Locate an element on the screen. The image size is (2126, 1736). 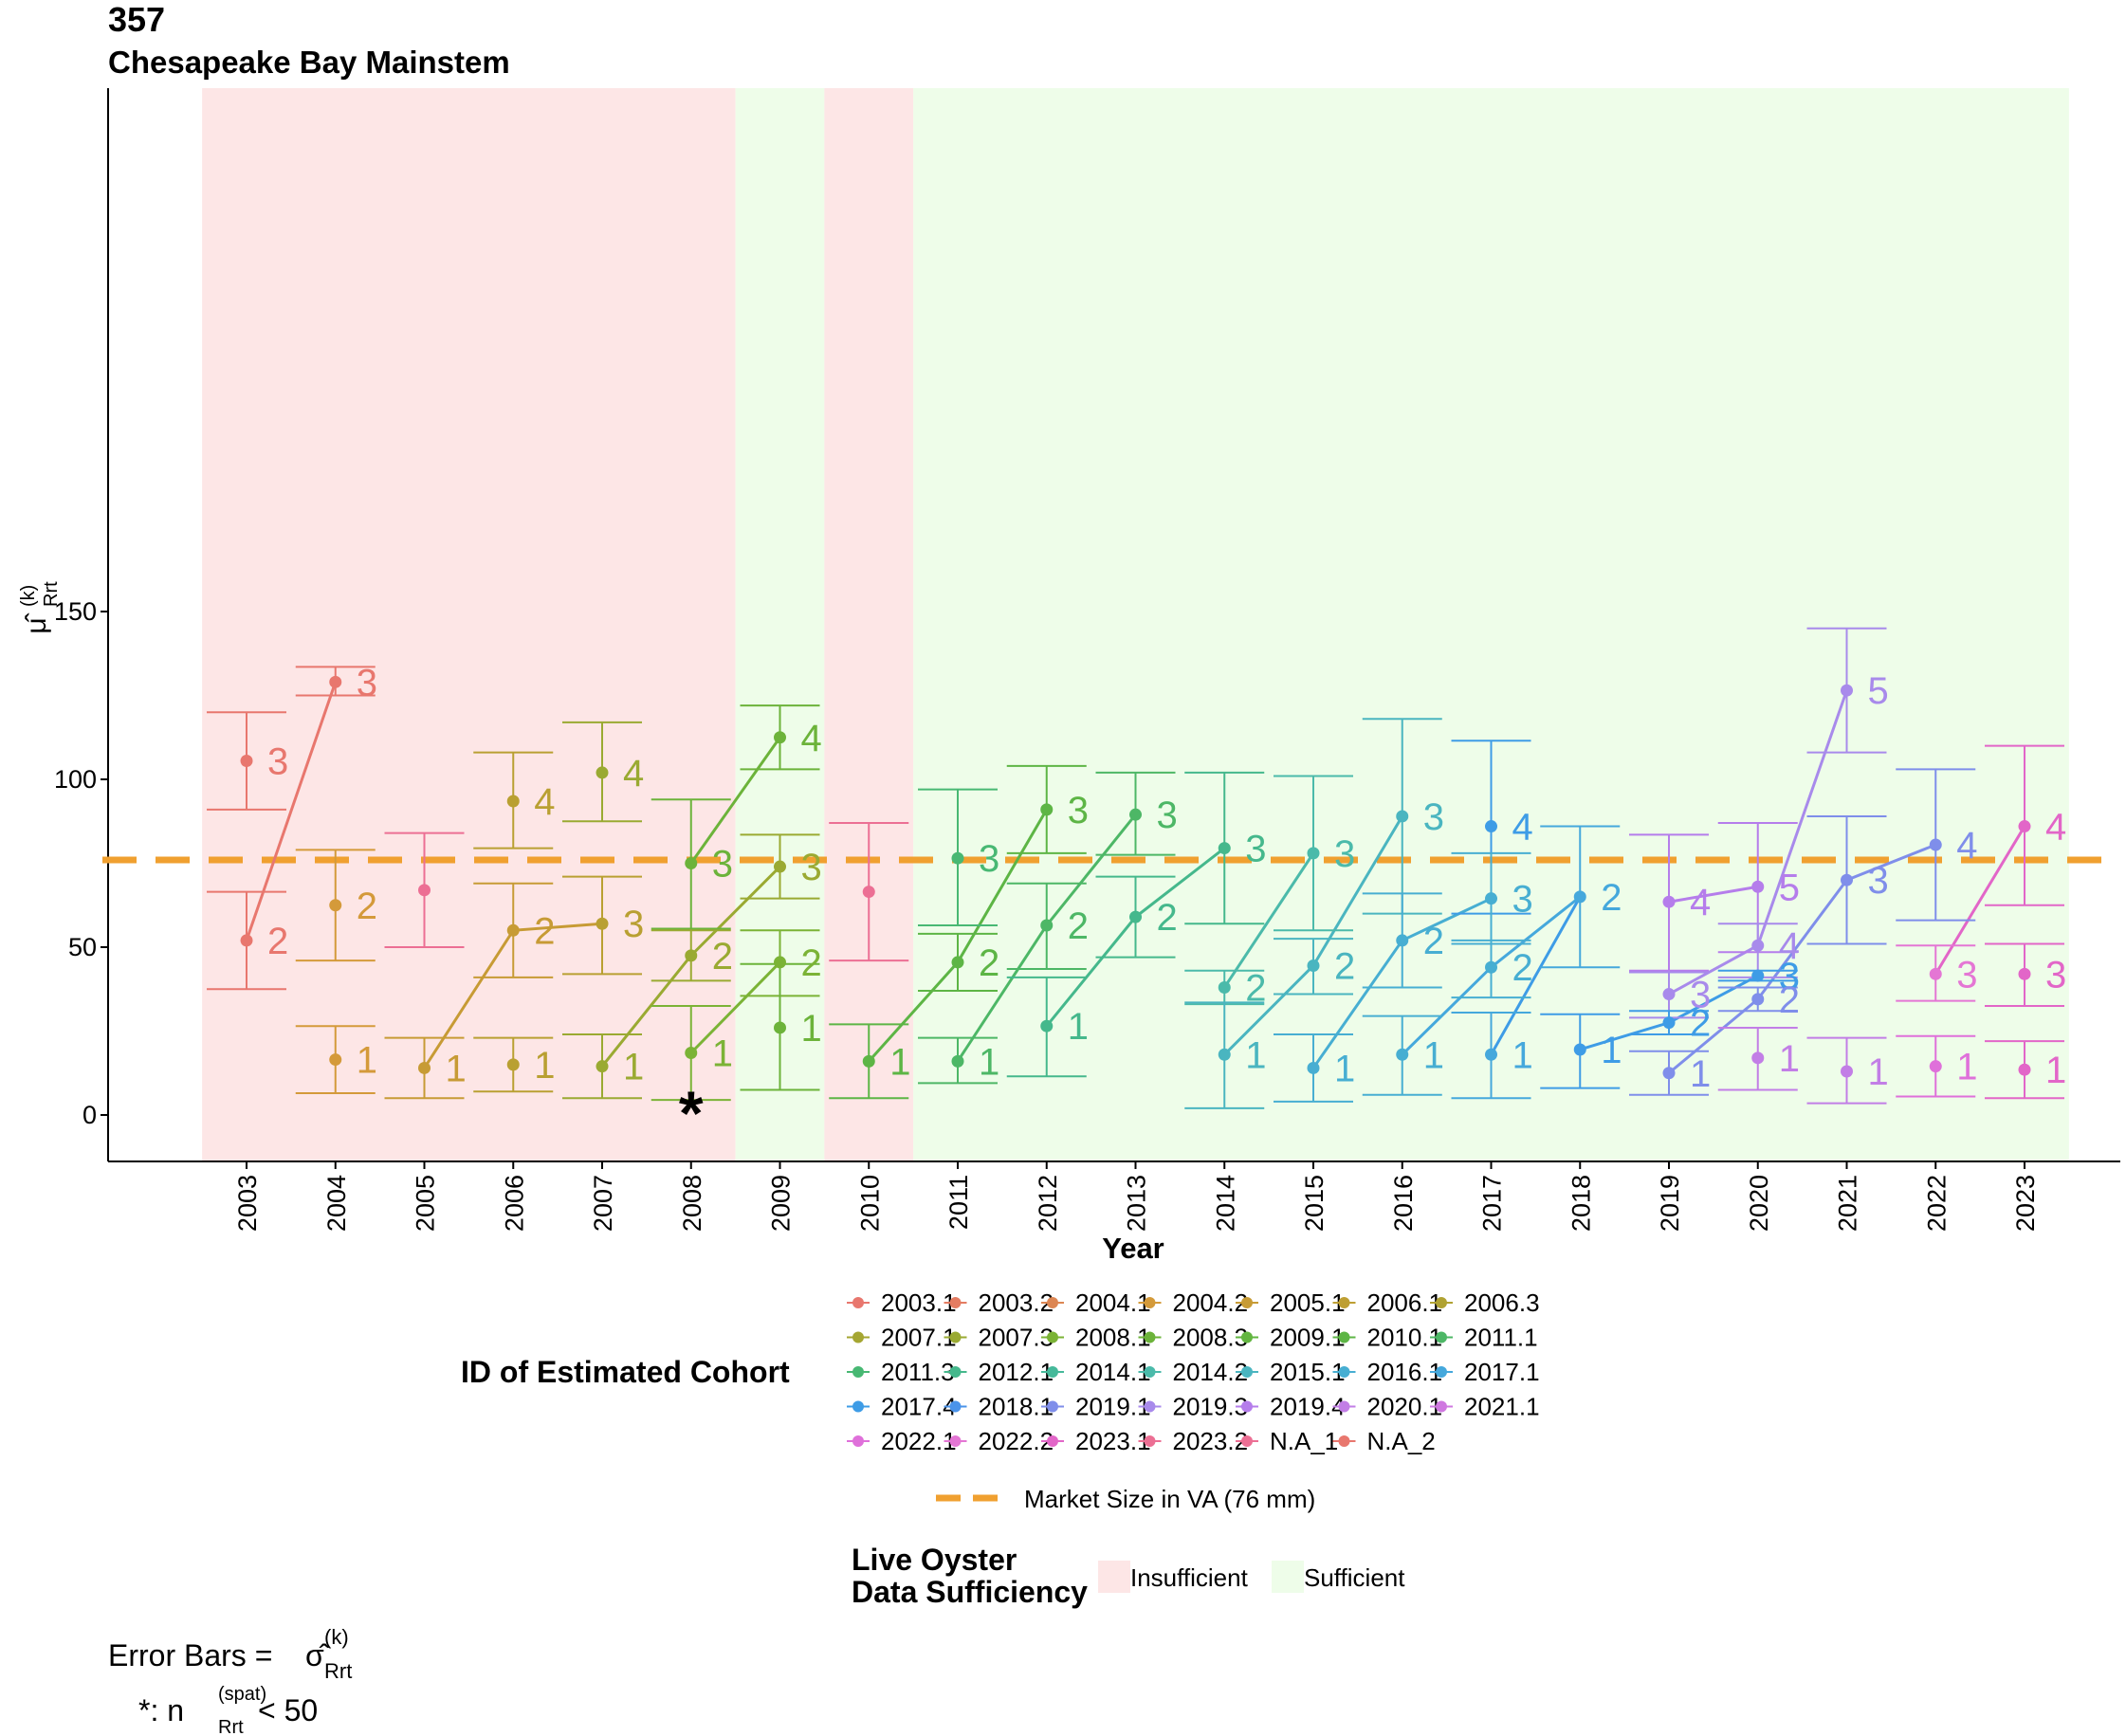
legend-cohort-item: N.A_1 is located at coordinates (1287, 1441).